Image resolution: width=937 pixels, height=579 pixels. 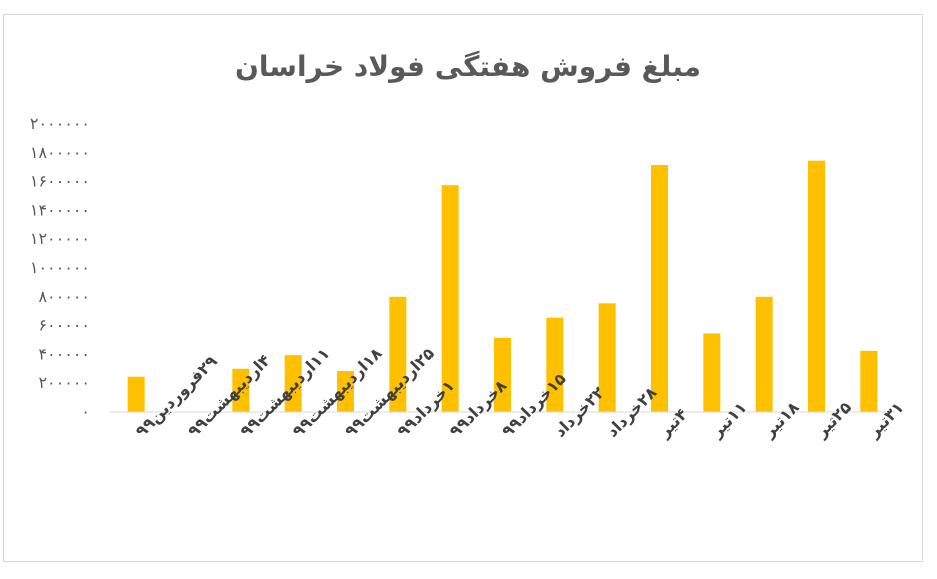 What do you see at coordinates (64, 382) in the screenshot?
I see `y-tick-label: ۲۰۰۰۰۰` at bounding box center [64, 382].